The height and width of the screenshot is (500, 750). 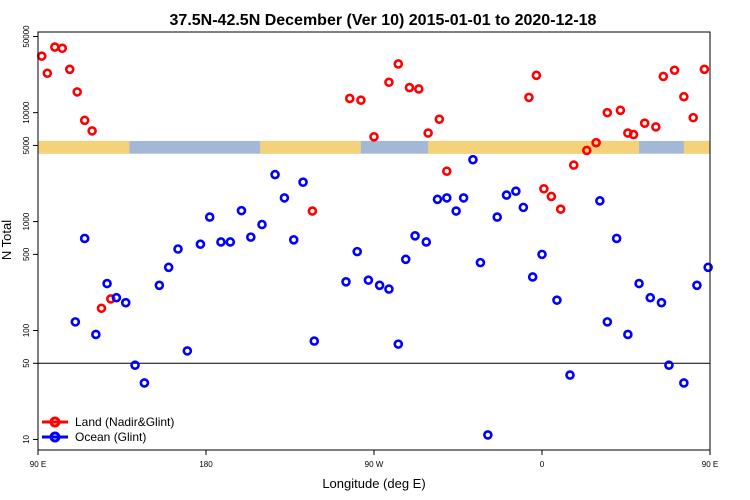 What do you see at coordinates (374, 464) in the screenshot?
I see `x-tick-label: 90 W` at bounding box center [374, 464].